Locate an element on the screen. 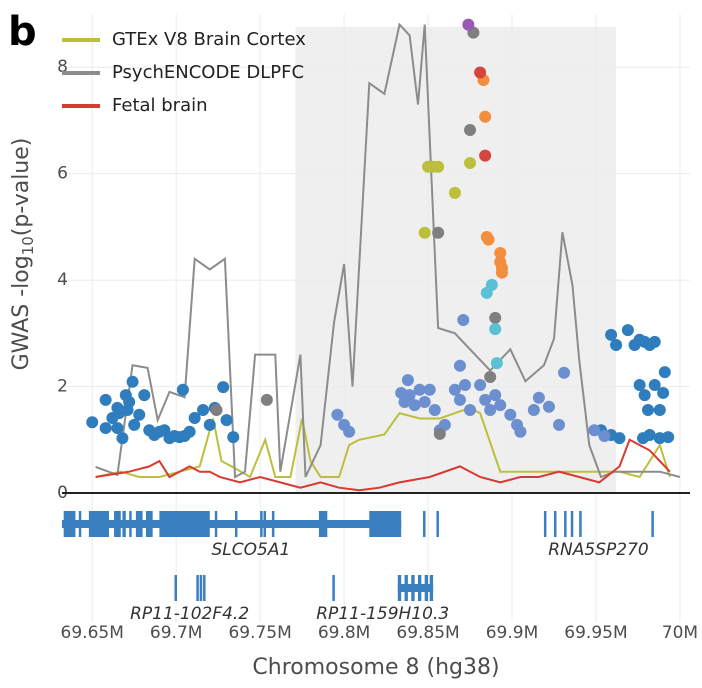  gene-label: RP11-102F4.2 is located at coordinates (189, 614).